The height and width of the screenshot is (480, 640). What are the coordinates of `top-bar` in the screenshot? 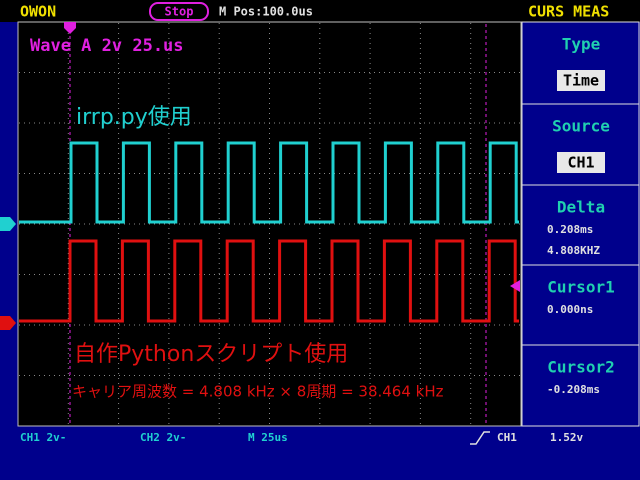 It's located at (320, 11).